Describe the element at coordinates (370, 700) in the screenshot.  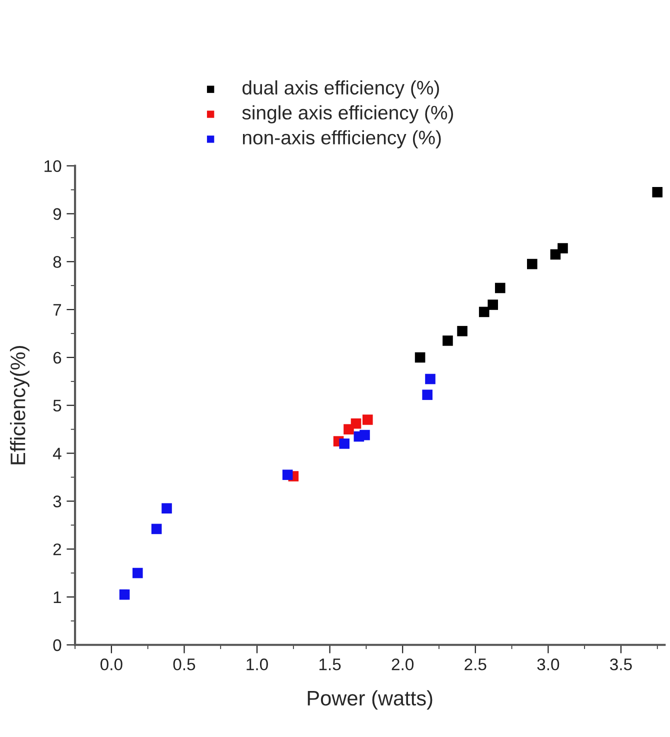
I see `x-axis-title: Power (watts)` at that location.